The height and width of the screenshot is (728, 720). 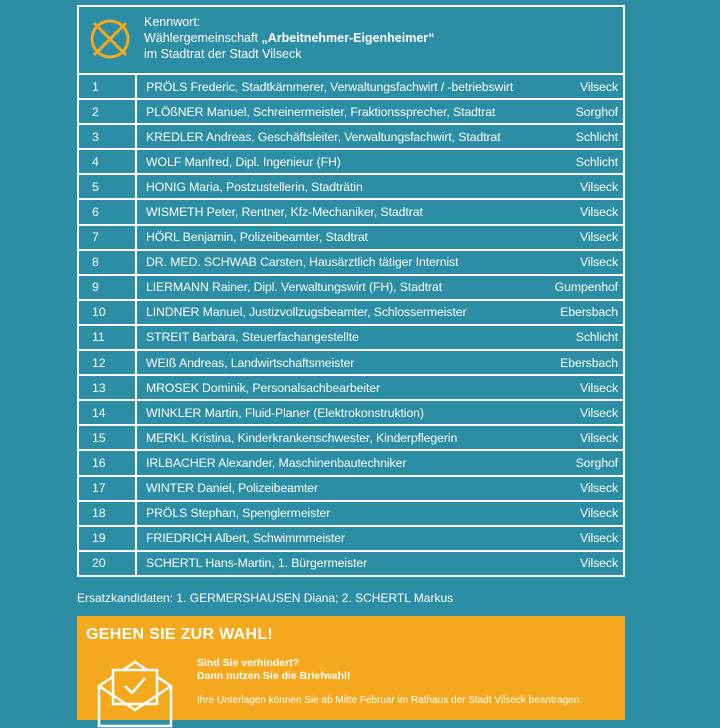 What do you see at coordinates (108, 363) in the screenshot?
I see `rank: 12` at bounding box center [108, 363].